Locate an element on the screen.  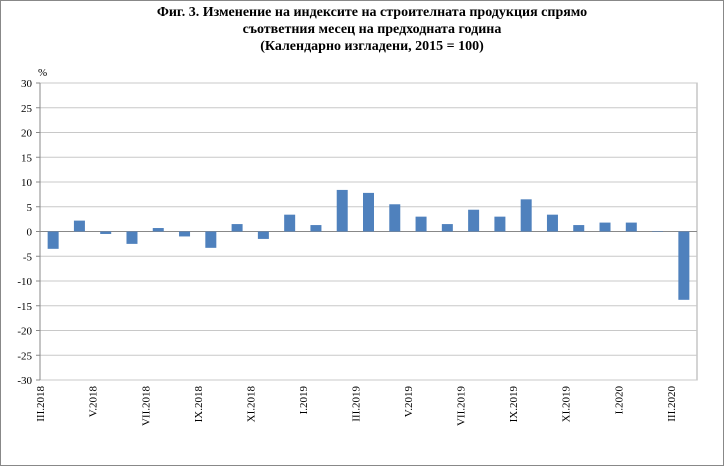
y-tick-label: 20 is located at coordinates (27, 134).